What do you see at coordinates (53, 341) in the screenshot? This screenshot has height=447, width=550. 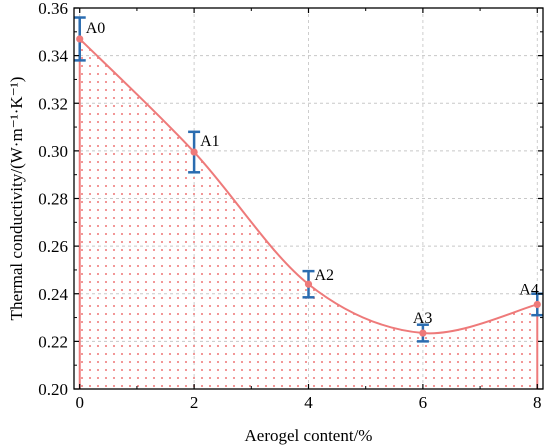 I see `y-tick-label: 0.22` at bounding box center [53, 341].